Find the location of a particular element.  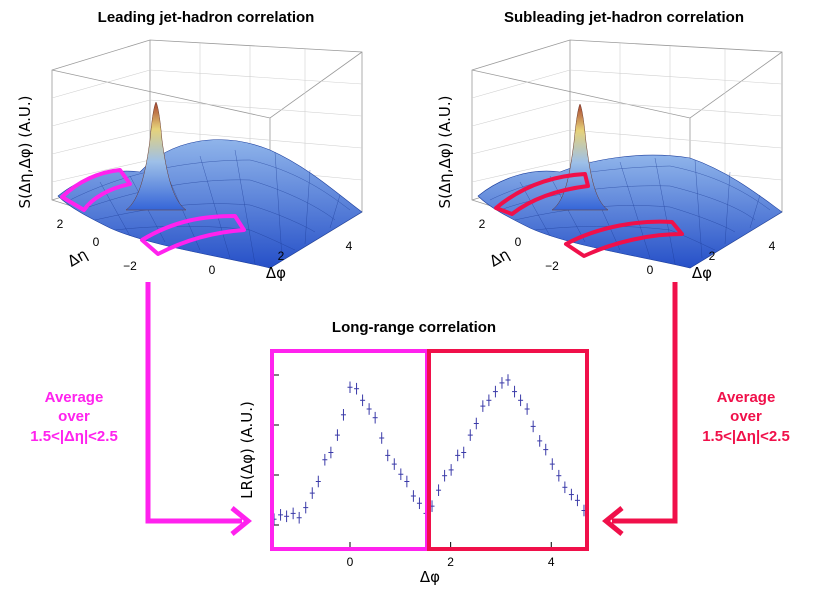

left-annotation: Average over 1.5<|Δη|<2.5 is located at coordinates (74, 417).